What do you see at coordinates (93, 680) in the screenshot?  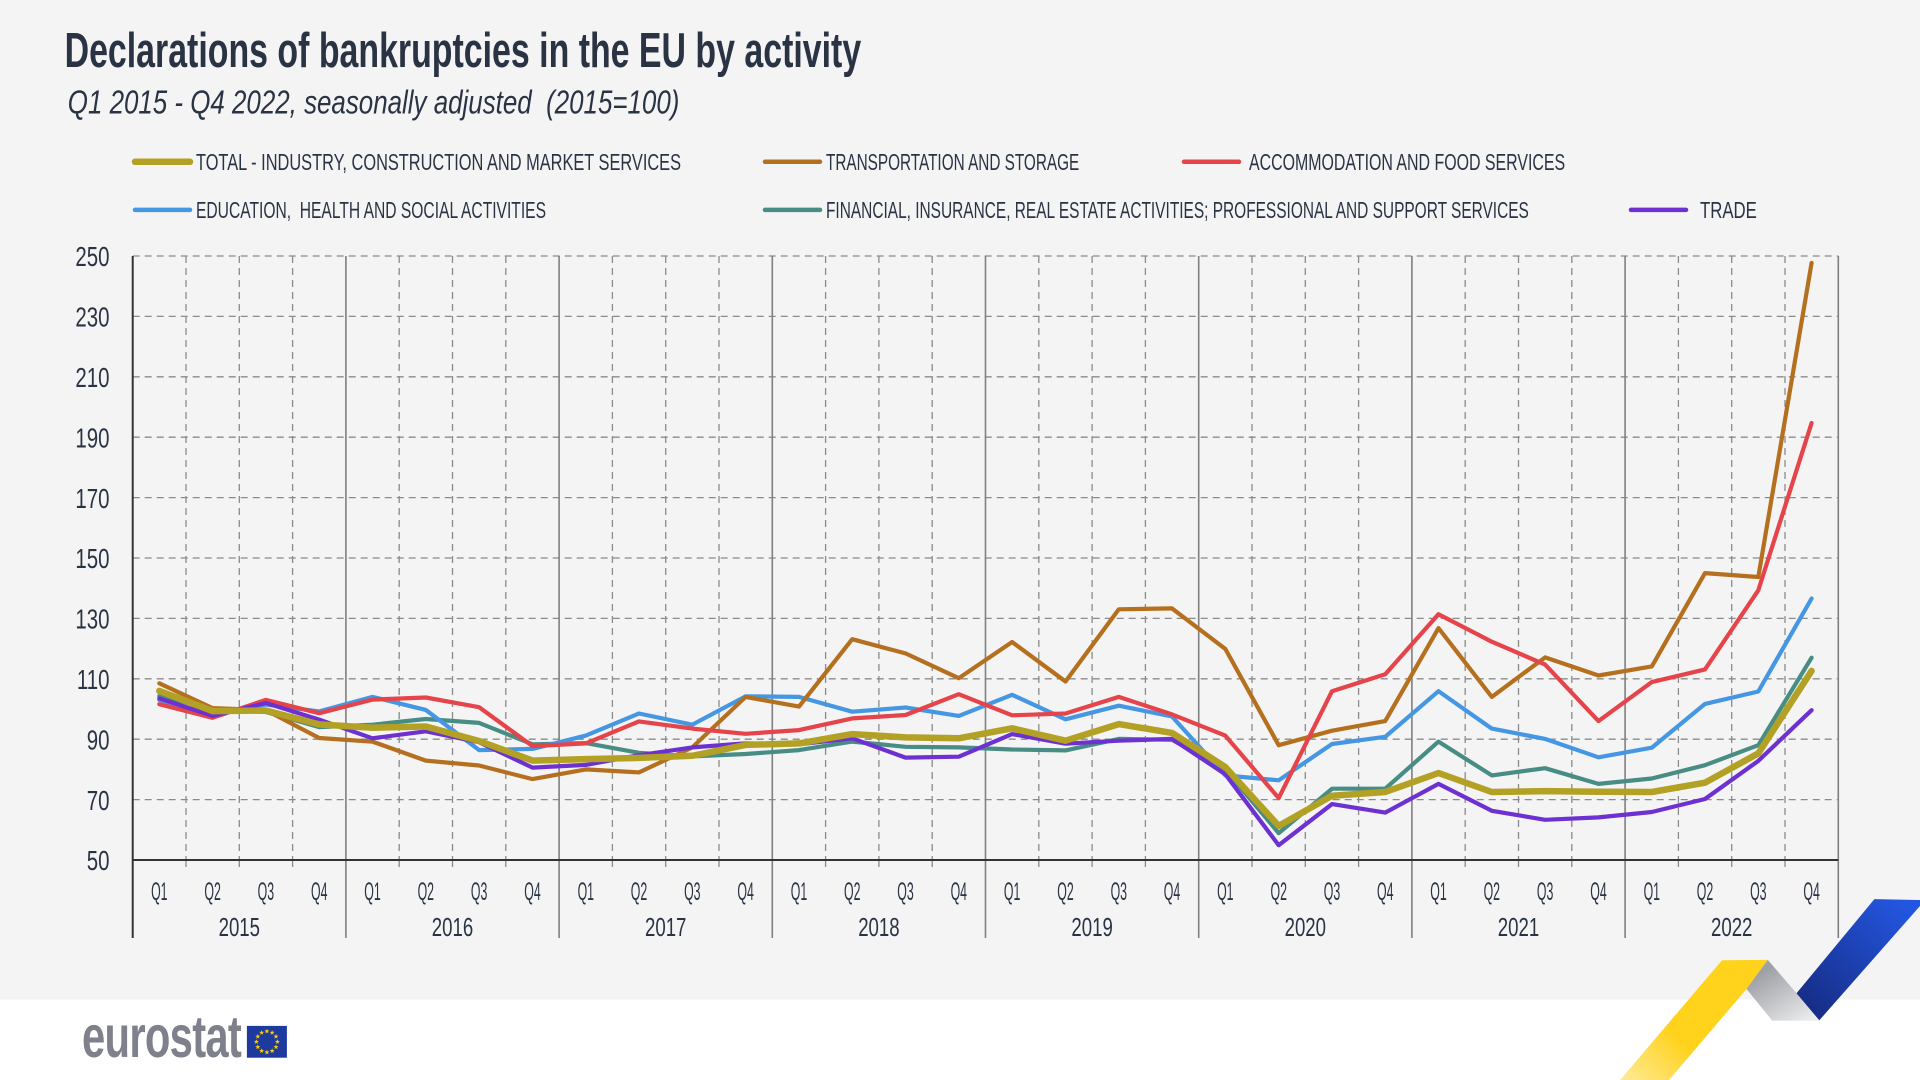 I see `svg-text: 110` at bounding box center [93, 680].